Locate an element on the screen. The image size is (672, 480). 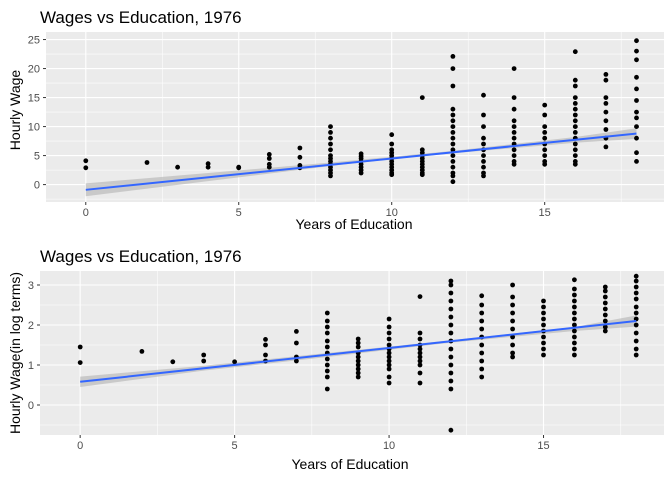
trend-line is located at coordinates (361, 161).